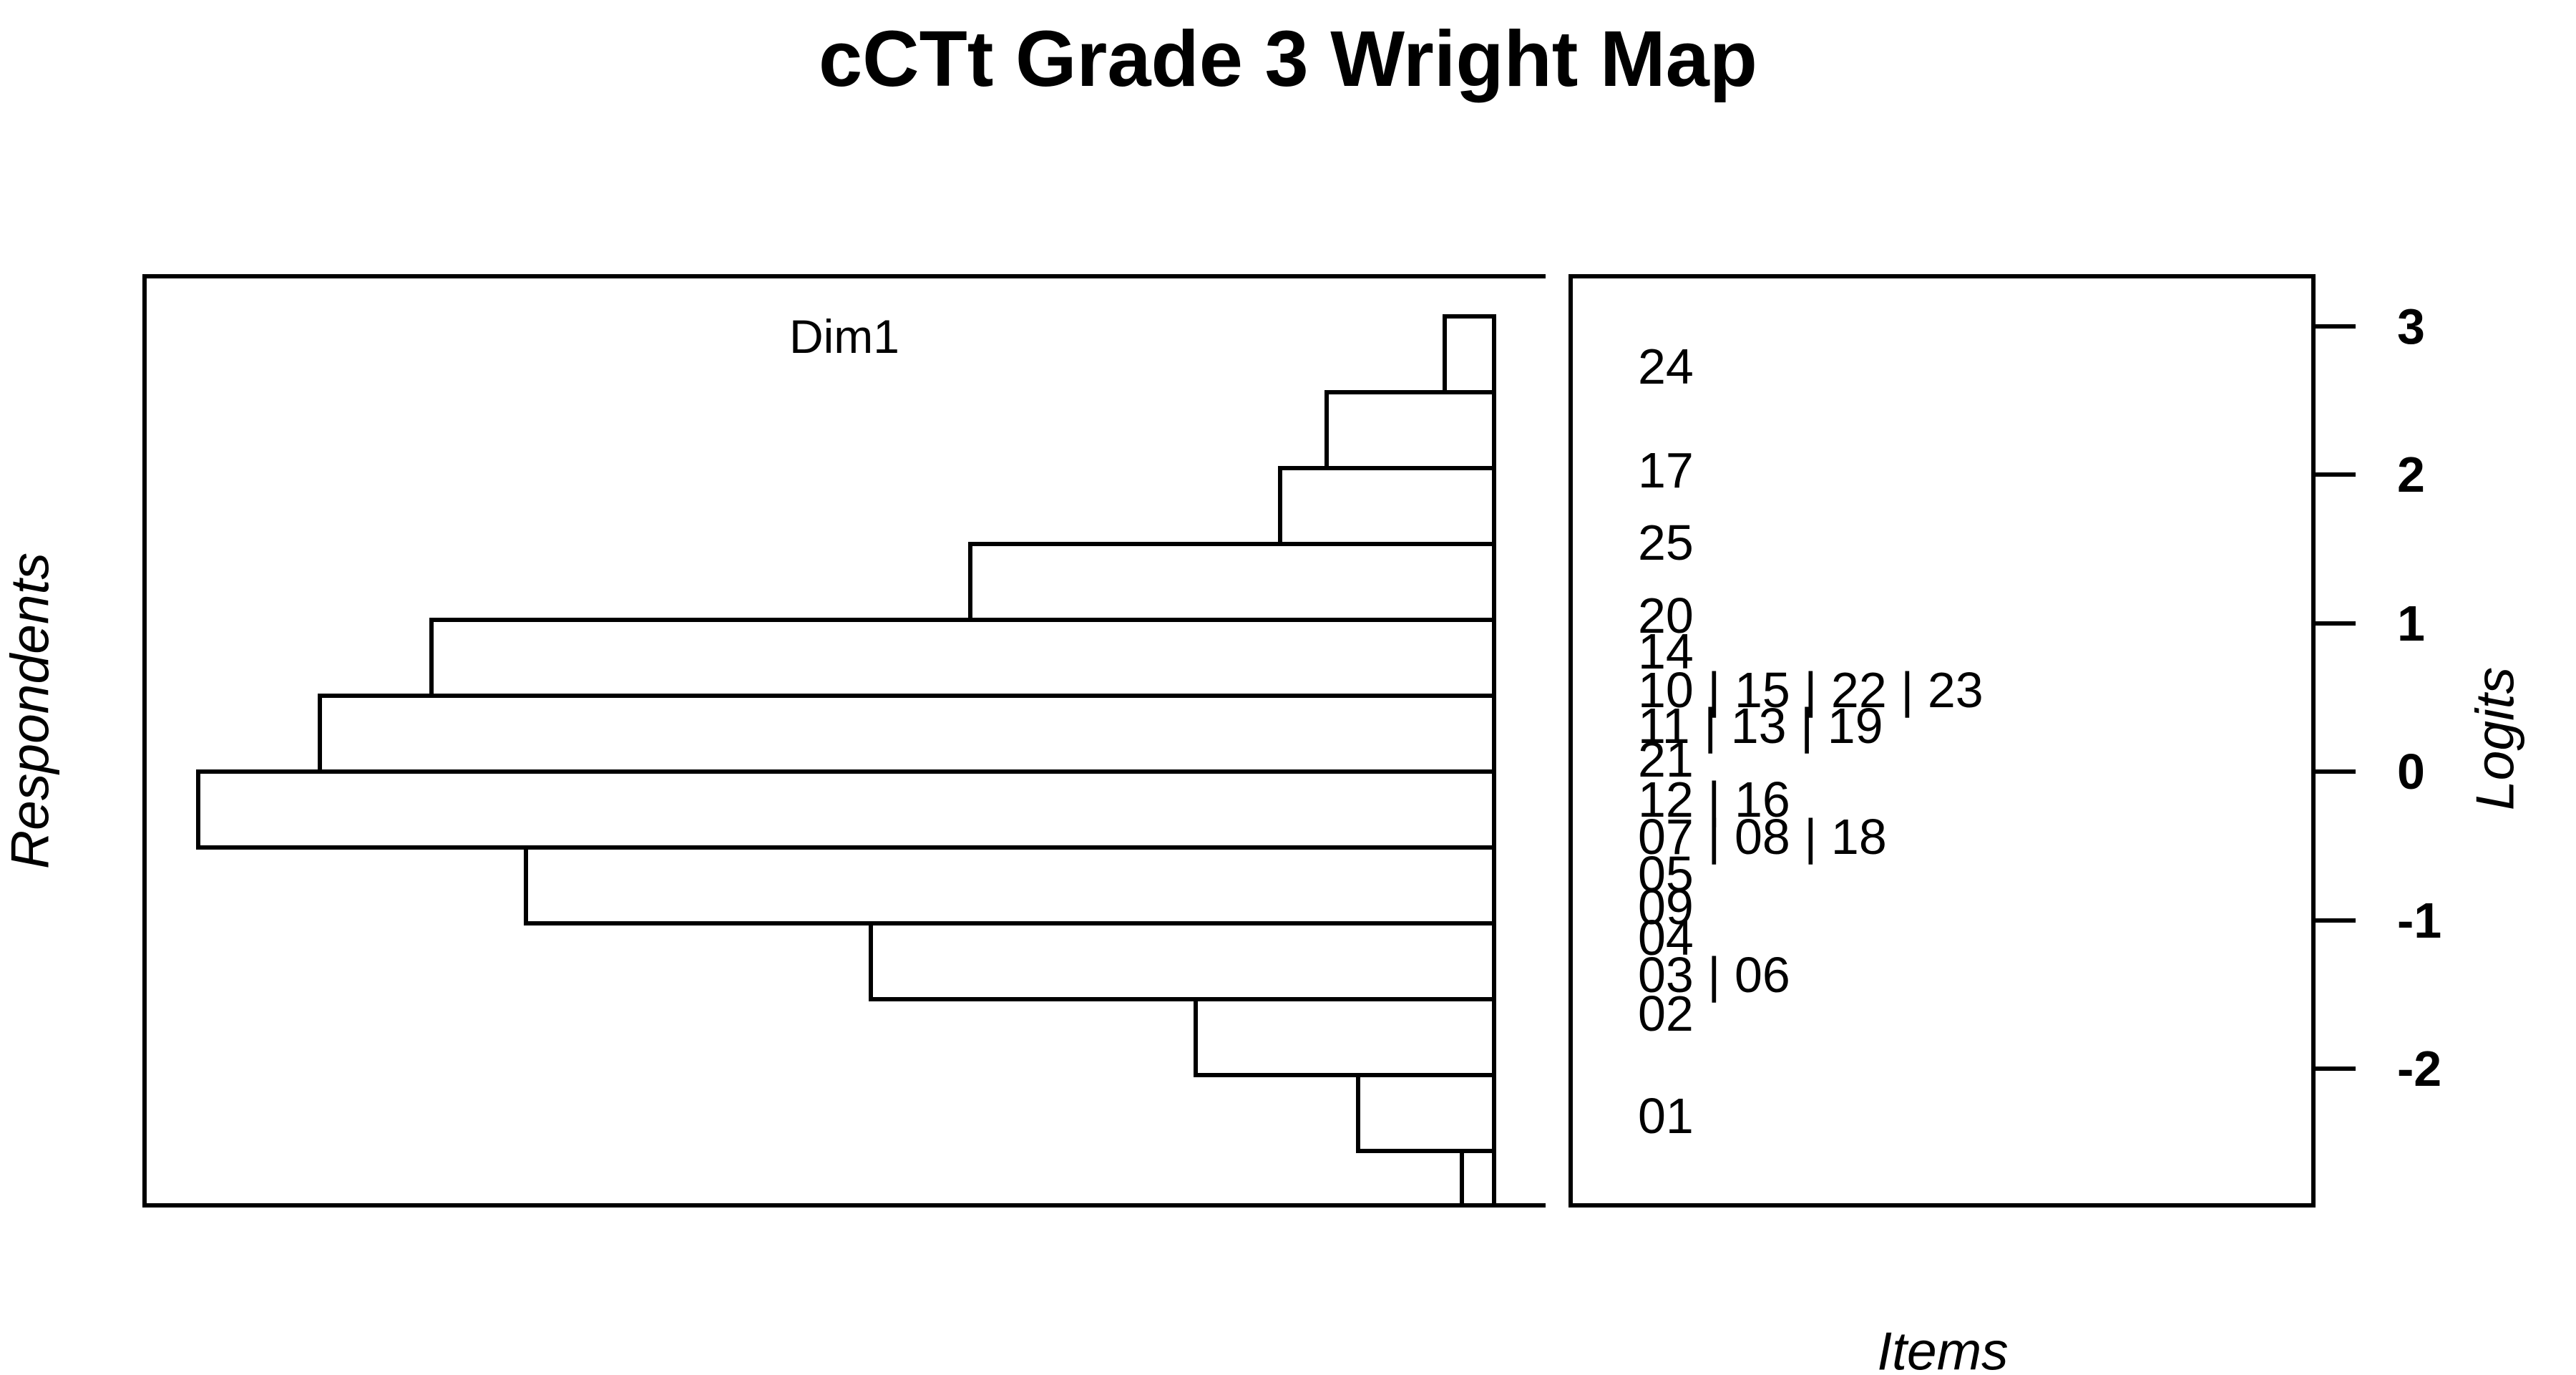 The height and width of the screenshot is (1375, 2576). What do you see at coordinates (1288, 59) in the screenshot?
I see `chart-title: cCTt Grade 3 Wright Map` at bounding box center [1288, 59].